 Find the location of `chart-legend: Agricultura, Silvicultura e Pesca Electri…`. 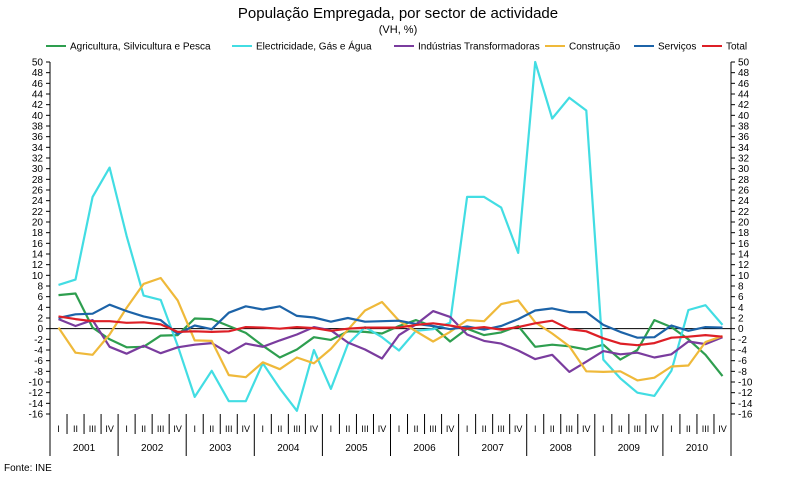

chart-legend: Agricultura, Silvicultura e Pesca Electri… is located at coordinates (396, 46).